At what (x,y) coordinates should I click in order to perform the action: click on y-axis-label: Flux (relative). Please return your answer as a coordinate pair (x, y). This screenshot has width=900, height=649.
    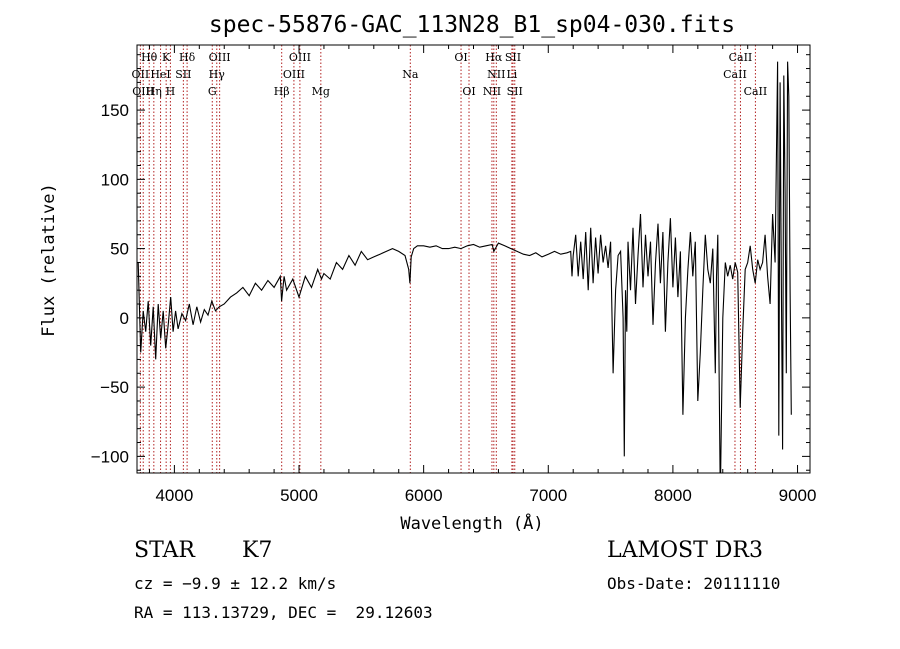
    Looking at the image, I should click on (49, 260).